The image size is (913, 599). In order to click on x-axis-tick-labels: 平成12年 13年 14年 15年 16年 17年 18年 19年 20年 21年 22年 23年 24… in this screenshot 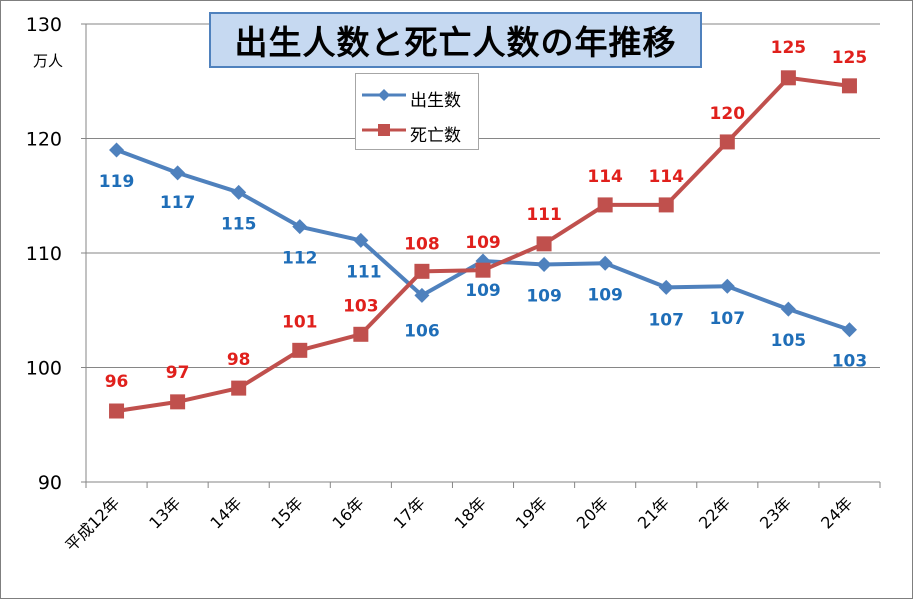, I will do `click(459, 524)`.